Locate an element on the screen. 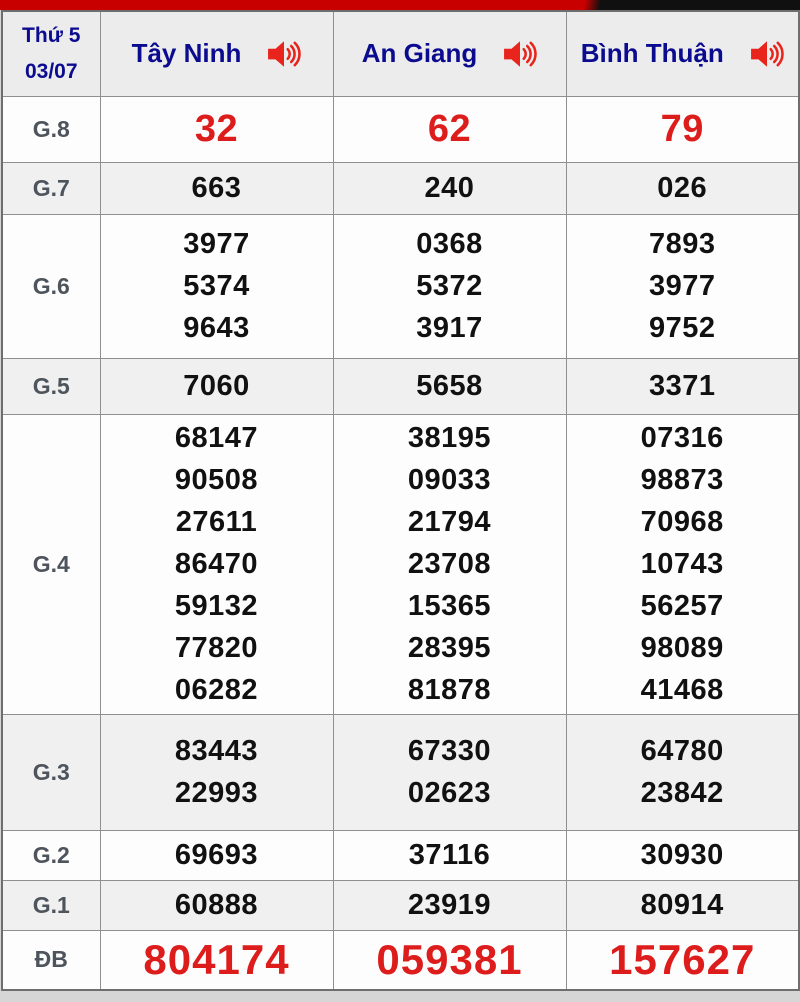 Image resolution: width=800 pixels, height=1002 pixels. result-number: 62 is located at coordinates (449, 129).